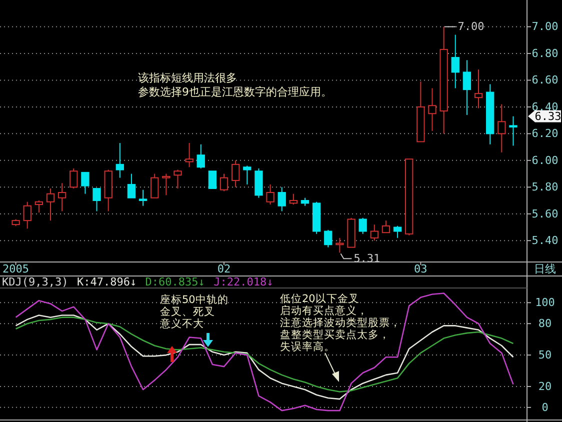  What do you see at coordinates (320, 298) in the screenshot?
I see `annotation: 低位20以下金叉` at bounding box center [320, 298].